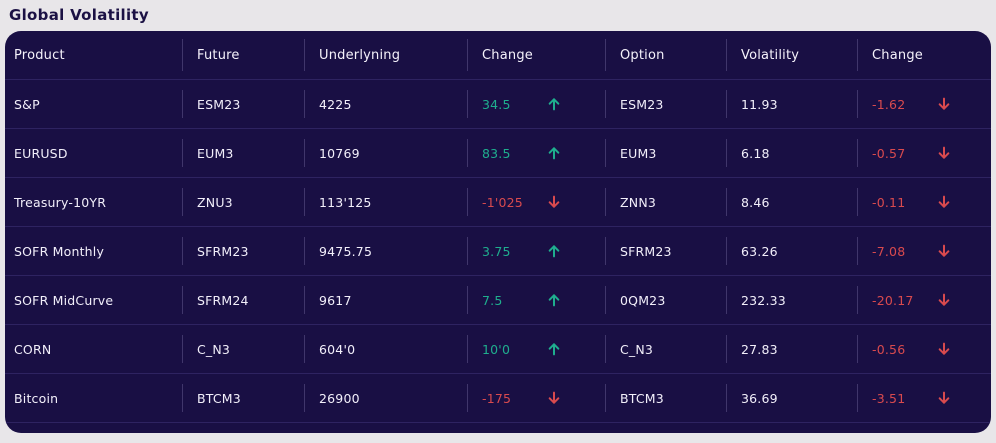  What do you see at coordinates (924, 398) in the screenshot?
I see `option-change-cell: -3.51` at bounding box center [924, 398].